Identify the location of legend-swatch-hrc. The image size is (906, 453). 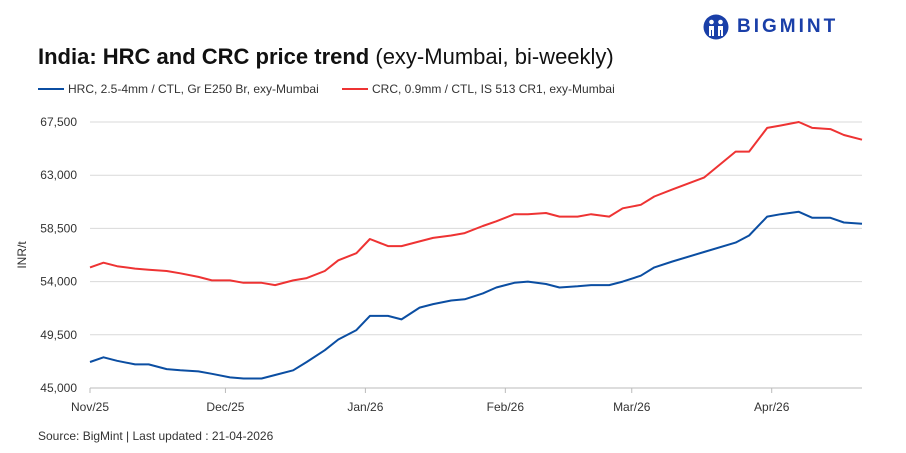
(51, 89).